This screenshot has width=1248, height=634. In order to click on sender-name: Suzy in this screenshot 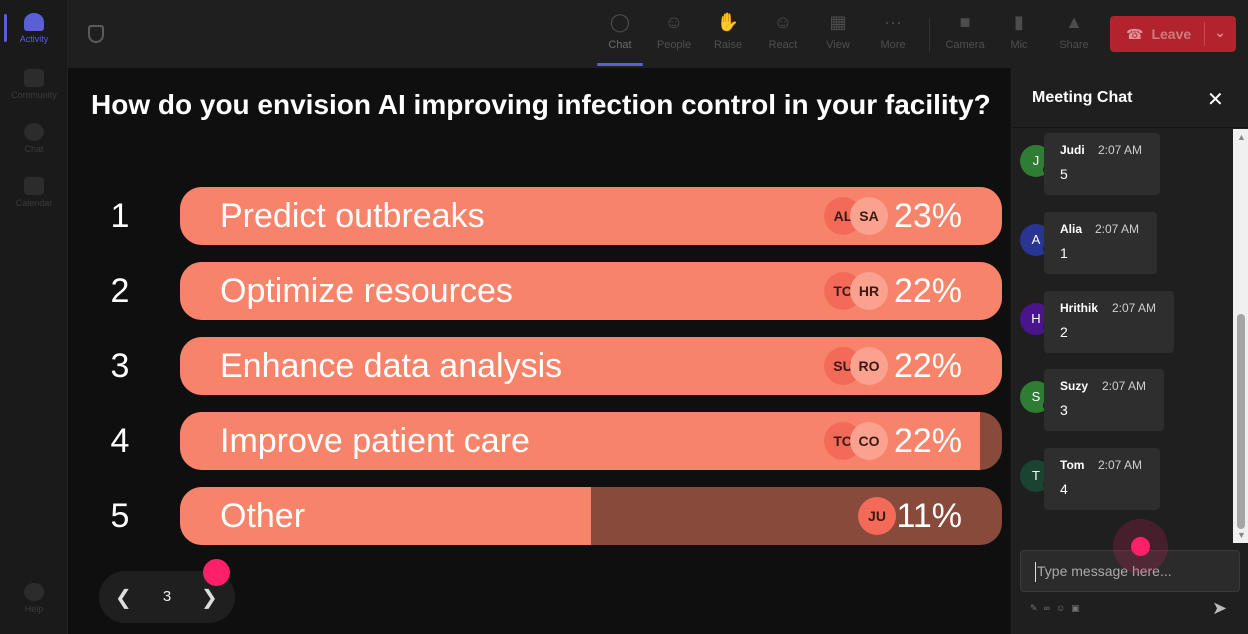, I will do `click(1074, 386)`.